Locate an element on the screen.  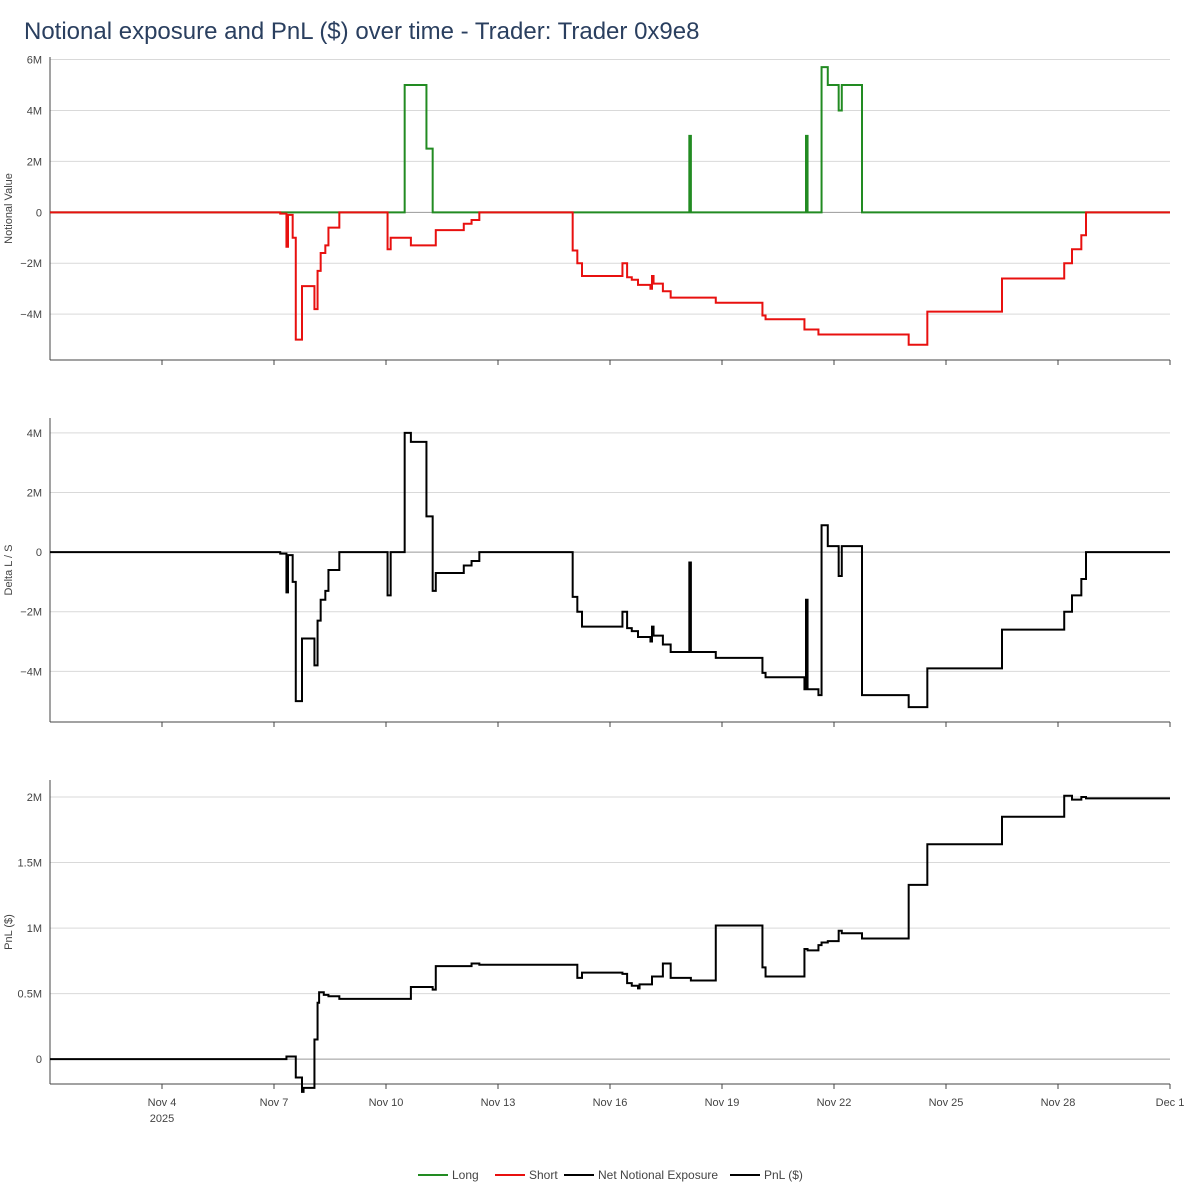
y-axis-title: Notional Value is located at coordinates (9, 208).